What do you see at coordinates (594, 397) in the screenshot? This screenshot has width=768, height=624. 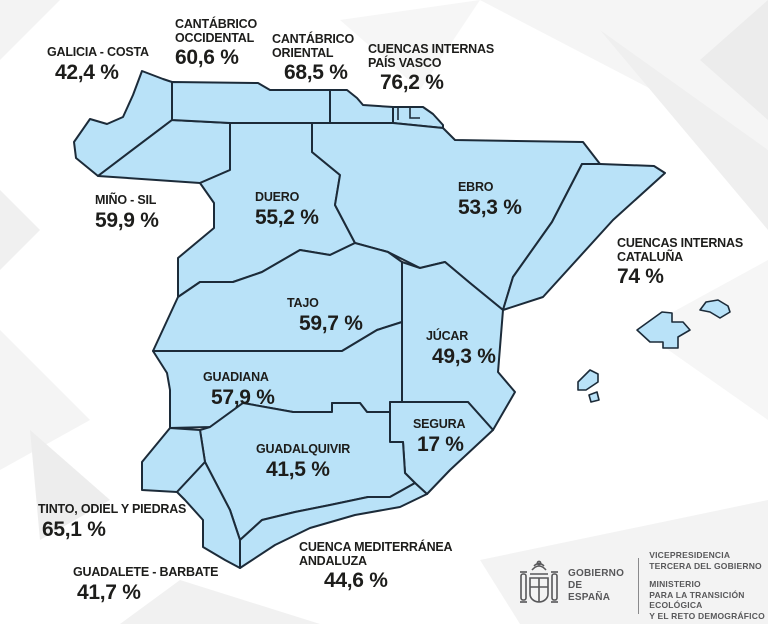 I see `island-shape-formentera` at bounding box center [594, 397].